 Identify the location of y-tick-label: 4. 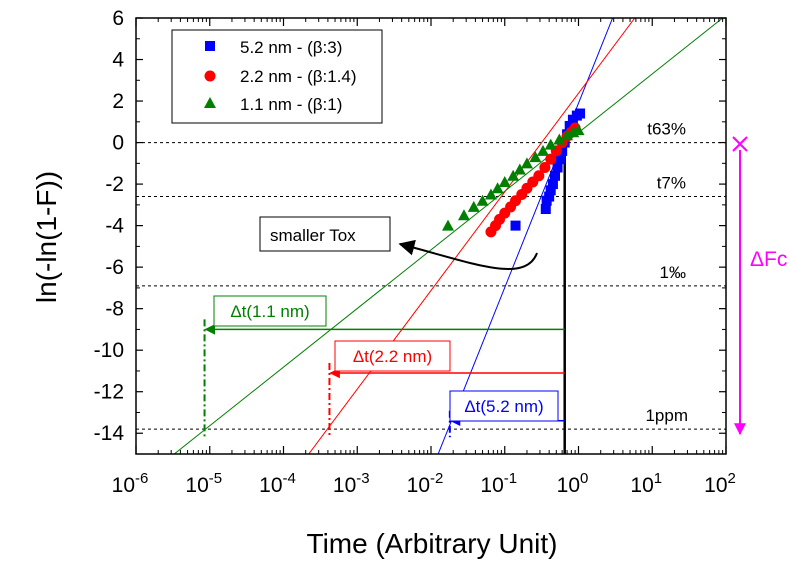
(118, 60).